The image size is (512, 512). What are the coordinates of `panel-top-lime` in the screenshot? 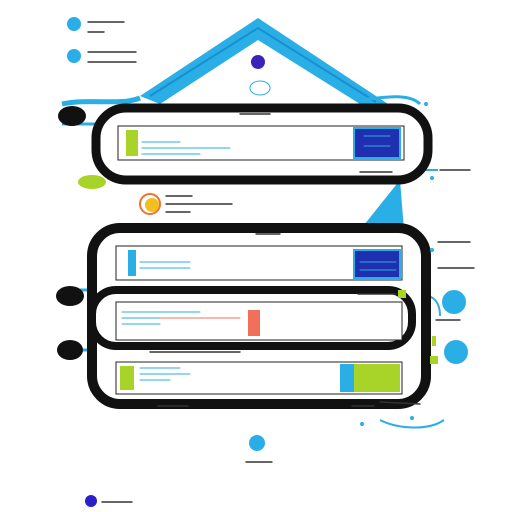 It's located at (132, 143).